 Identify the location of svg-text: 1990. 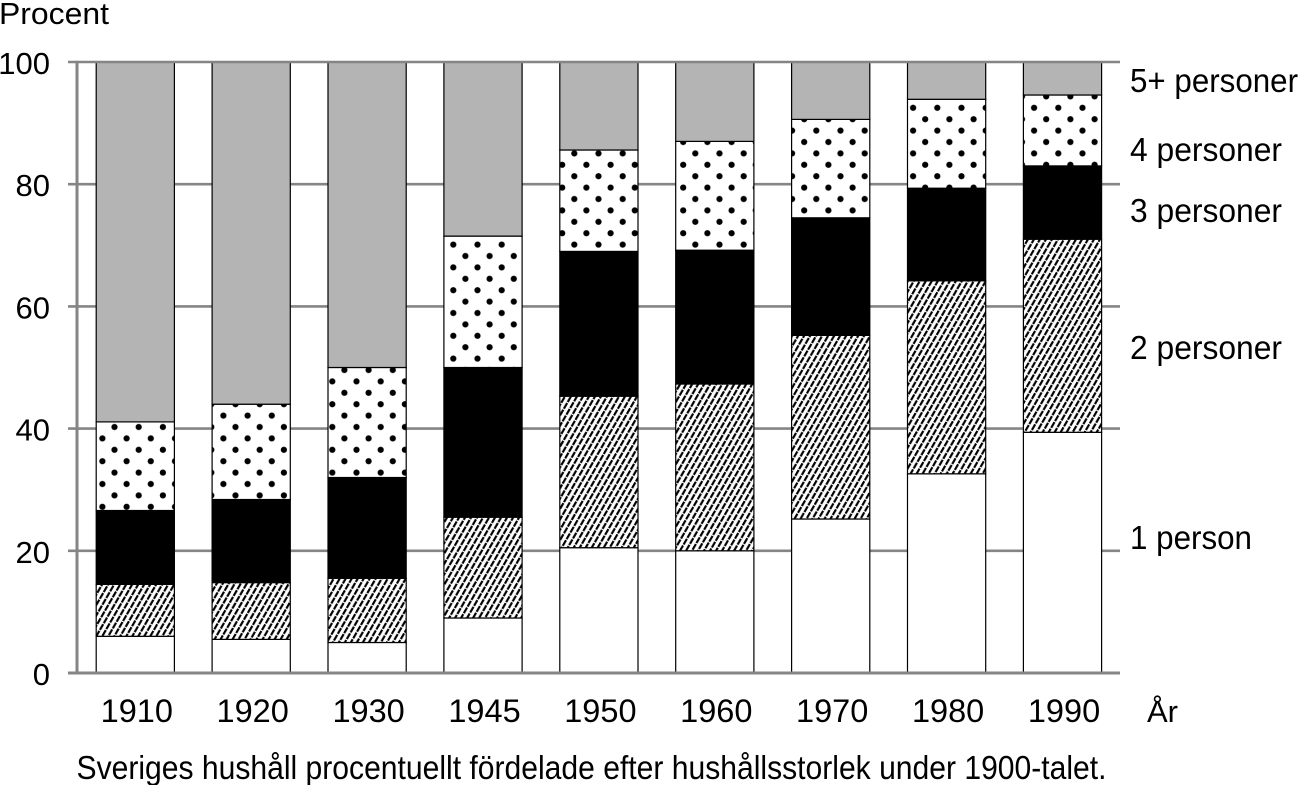
(1064, 711).